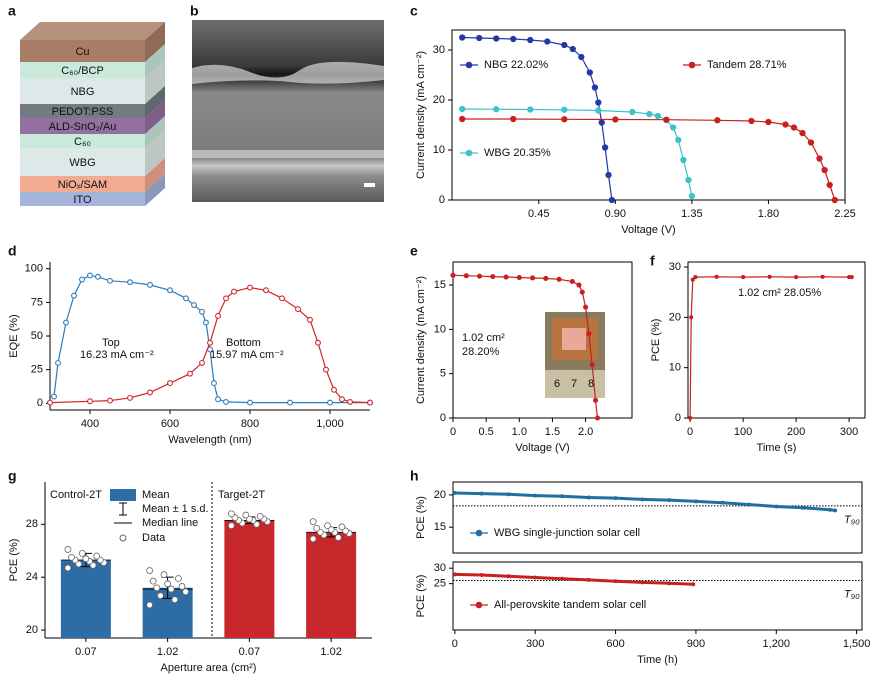 This screenshot has height=678, width=880. What do you see at coordinates (567, 533) in the screenshot?
I see `legend-label: WBG single-junction solar cell` at bounding box center [567, 533].